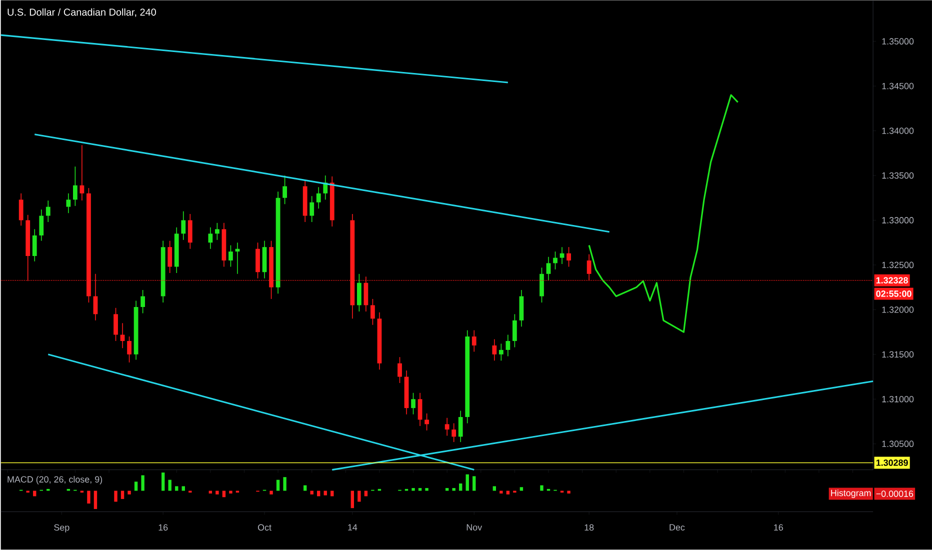 The height and width of the screenshot is (550, 932). What do you see at coordinates (474, 527) in the screenshot?
I see `x-tick-label: Nov` at bounding box center [474, 527].